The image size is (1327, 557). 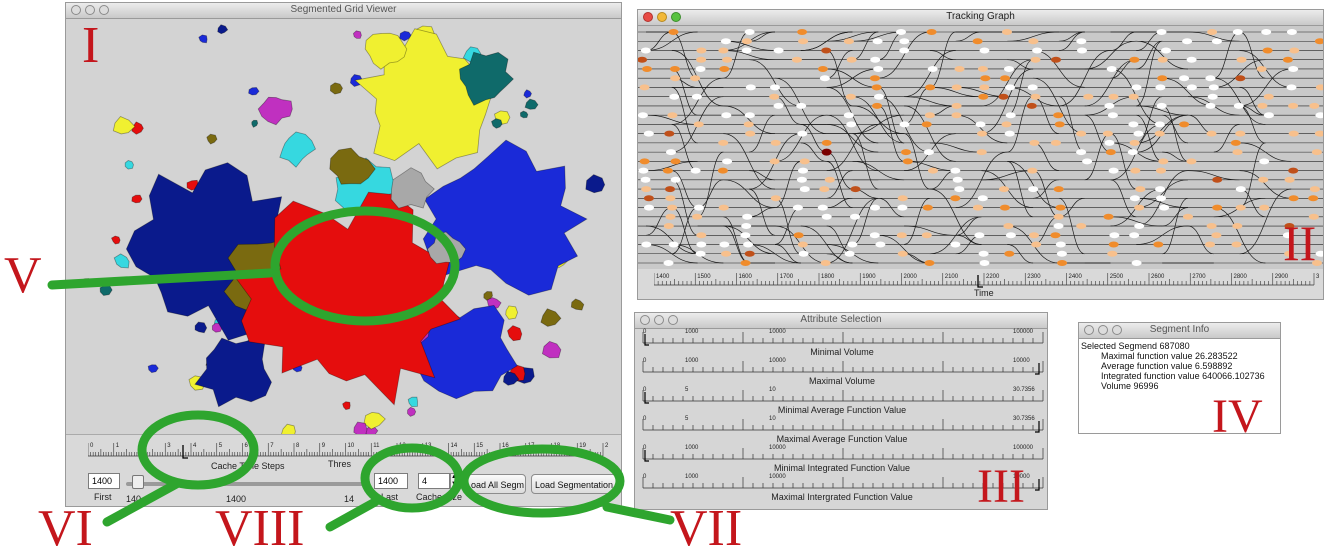 I want to click on timestep-slider-thumb, so click(x=138, y=482).